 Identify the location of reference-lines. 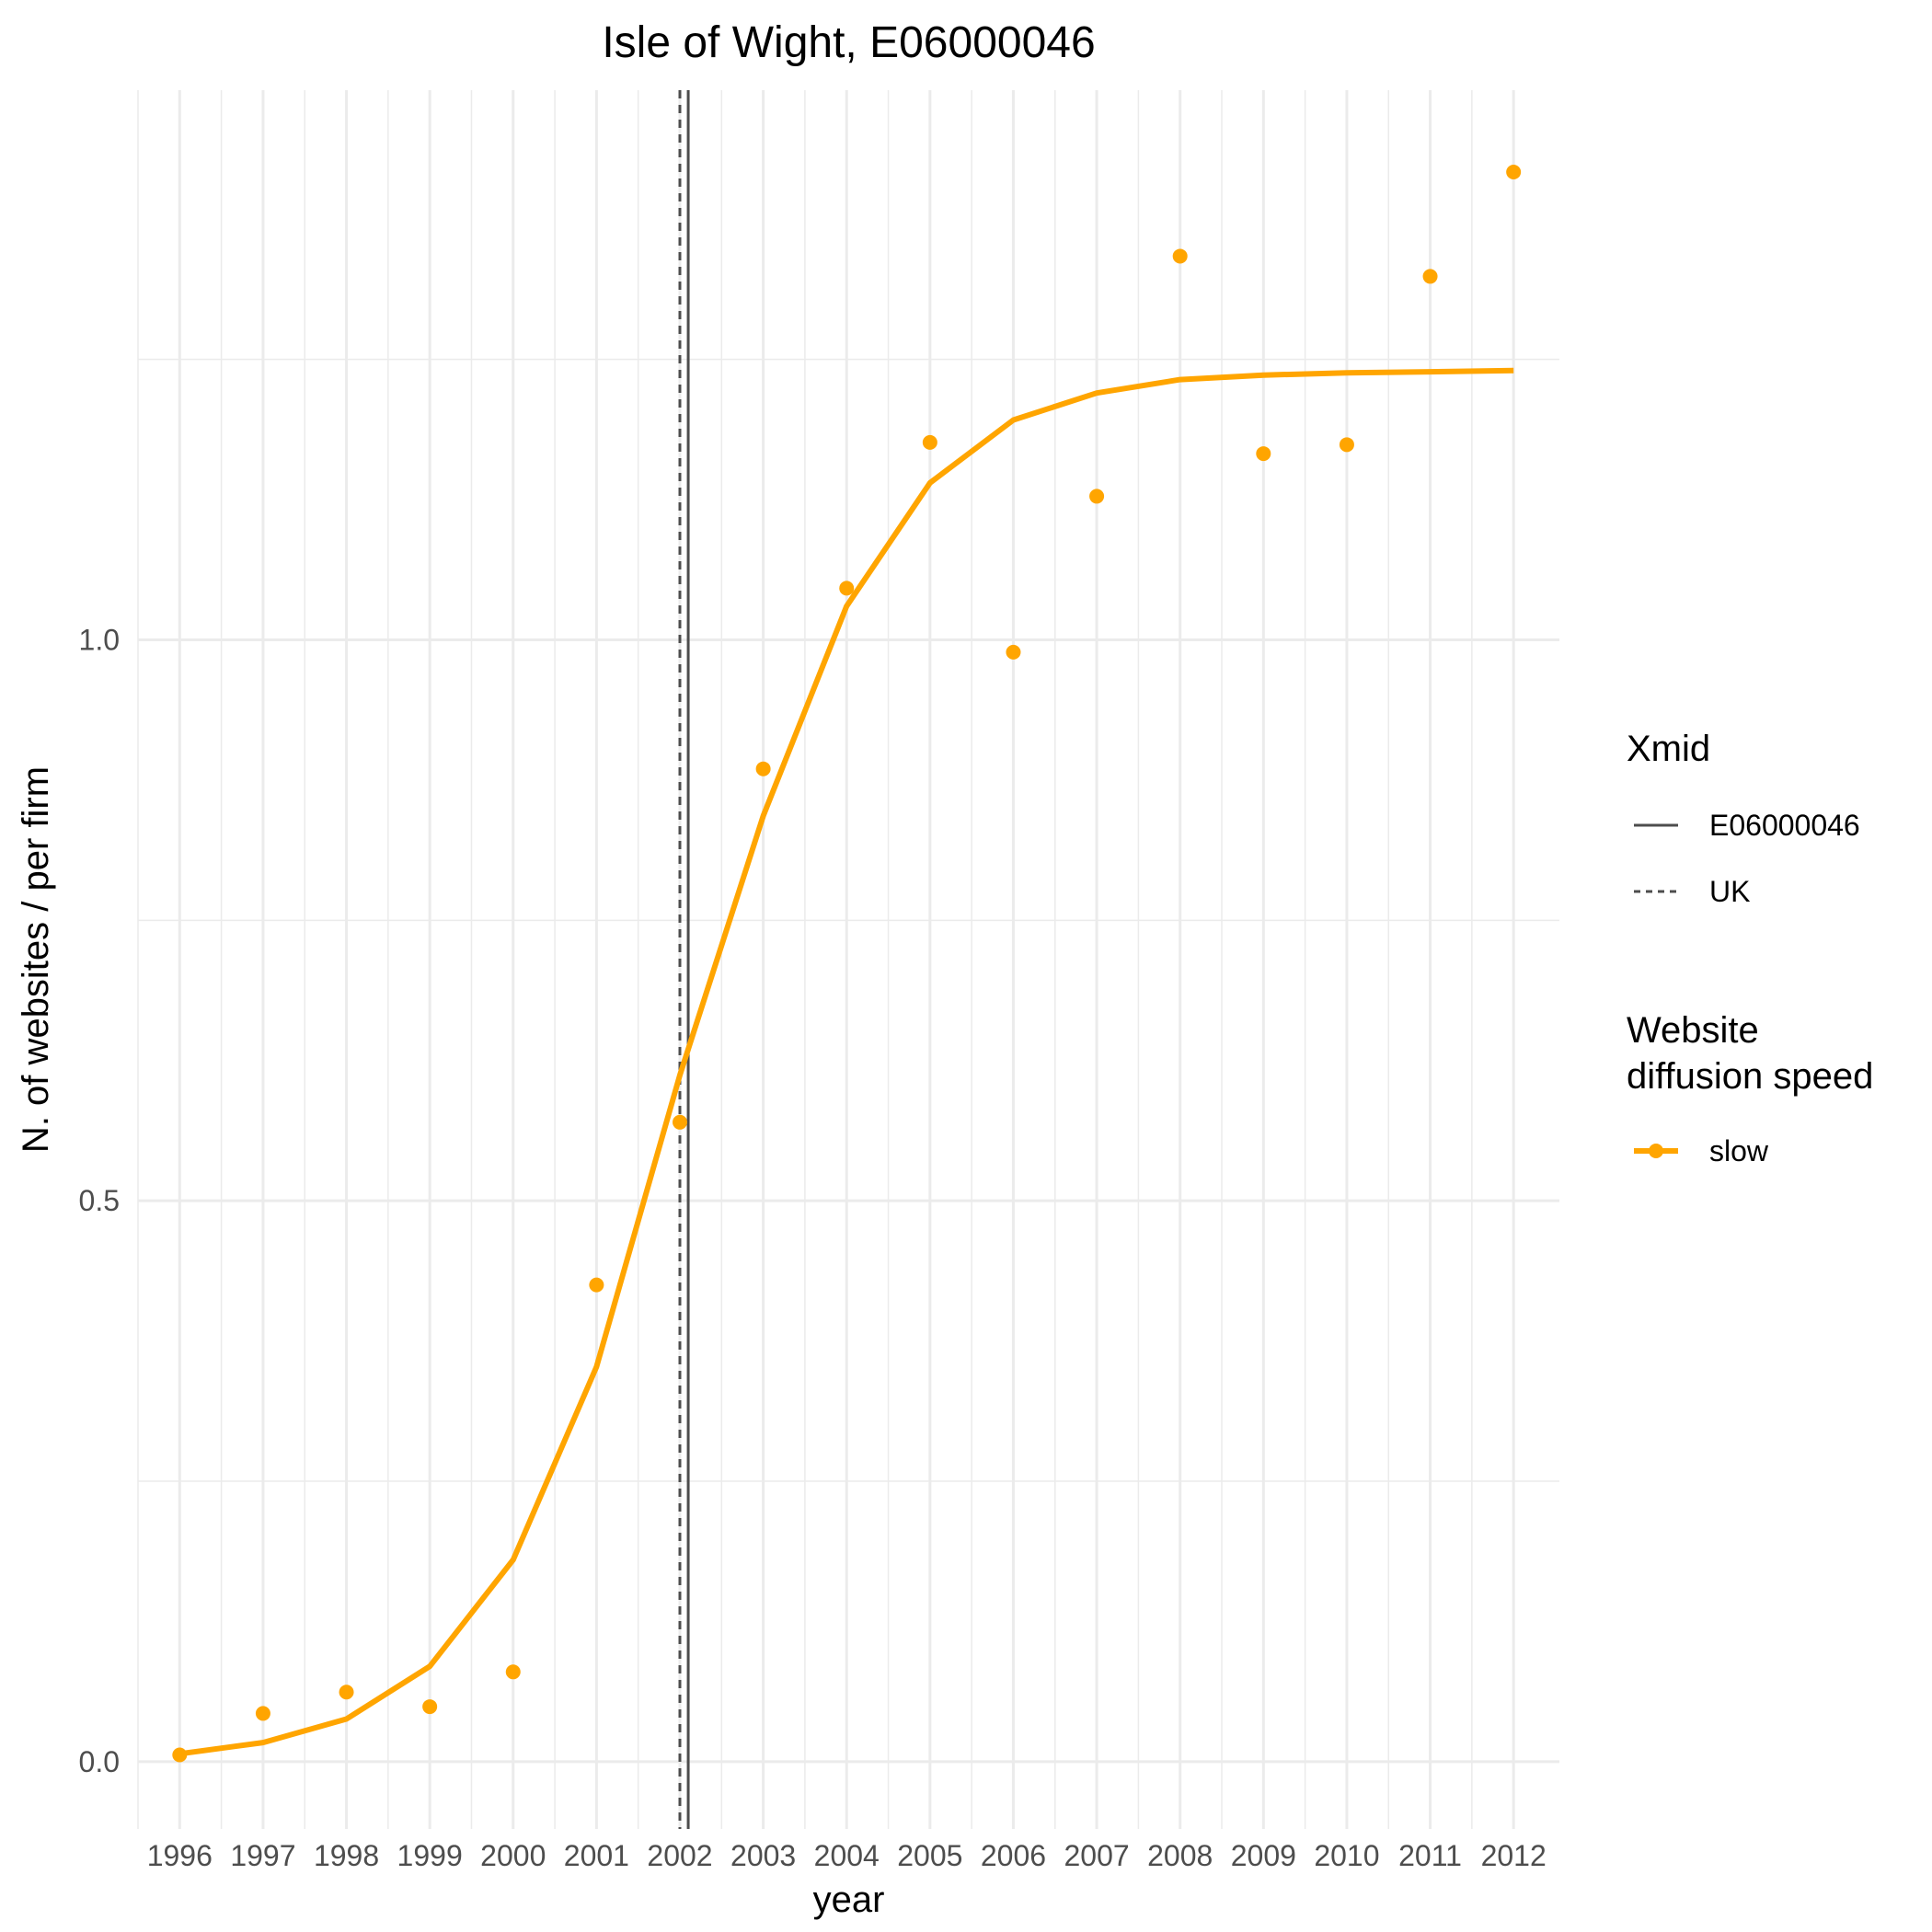
(684, 959).